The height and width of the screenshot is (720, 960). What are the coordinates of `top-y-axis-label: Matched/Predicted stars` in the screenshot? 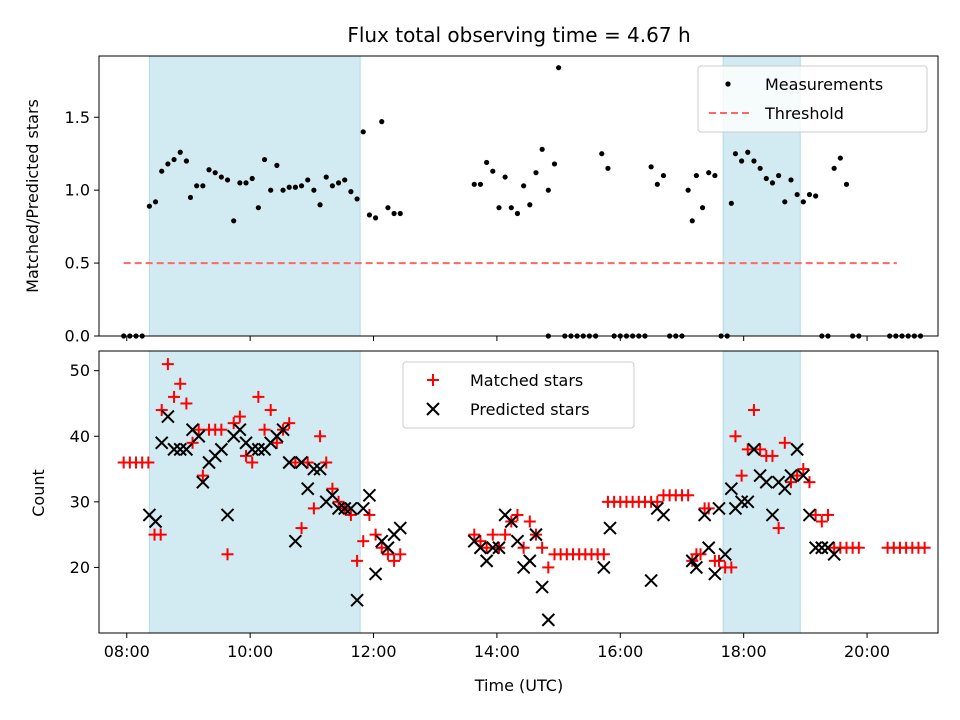 It's located at (32, 196).